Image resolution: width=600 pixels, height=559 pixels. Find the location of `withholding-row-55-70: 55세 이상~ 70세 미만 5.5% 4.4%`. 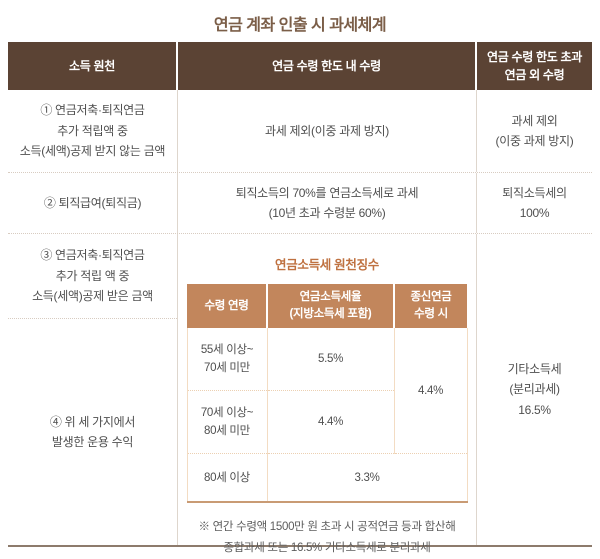

withholding-row-55-70: 55세 이상~ 70세 미만 5.5% 4.4% is located at coordinates (327, 391).